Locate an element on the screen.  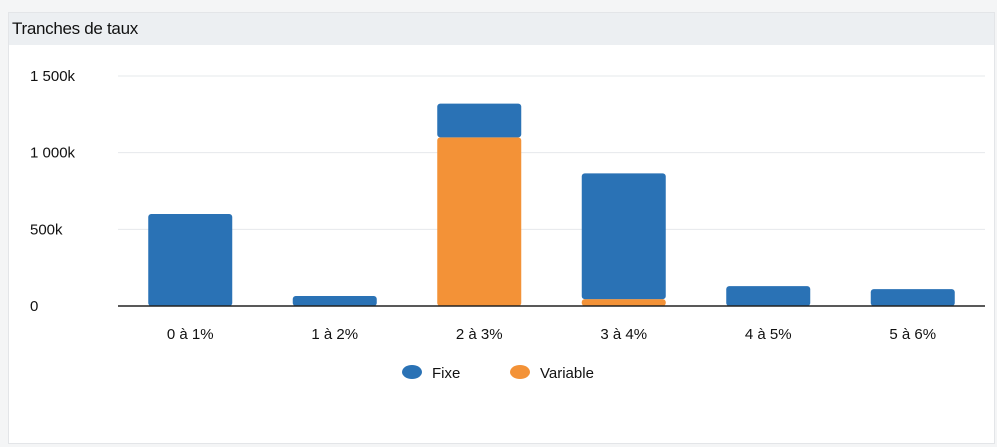
legend-item-variable: Variable is located at coordinates (552, 373).